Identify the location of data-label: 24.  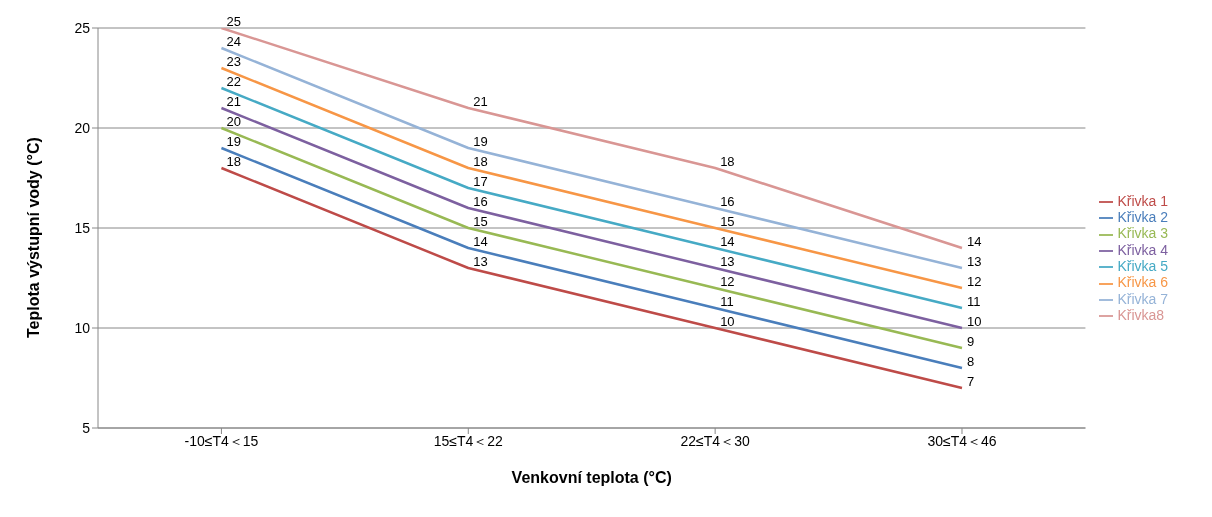
(233, 41).